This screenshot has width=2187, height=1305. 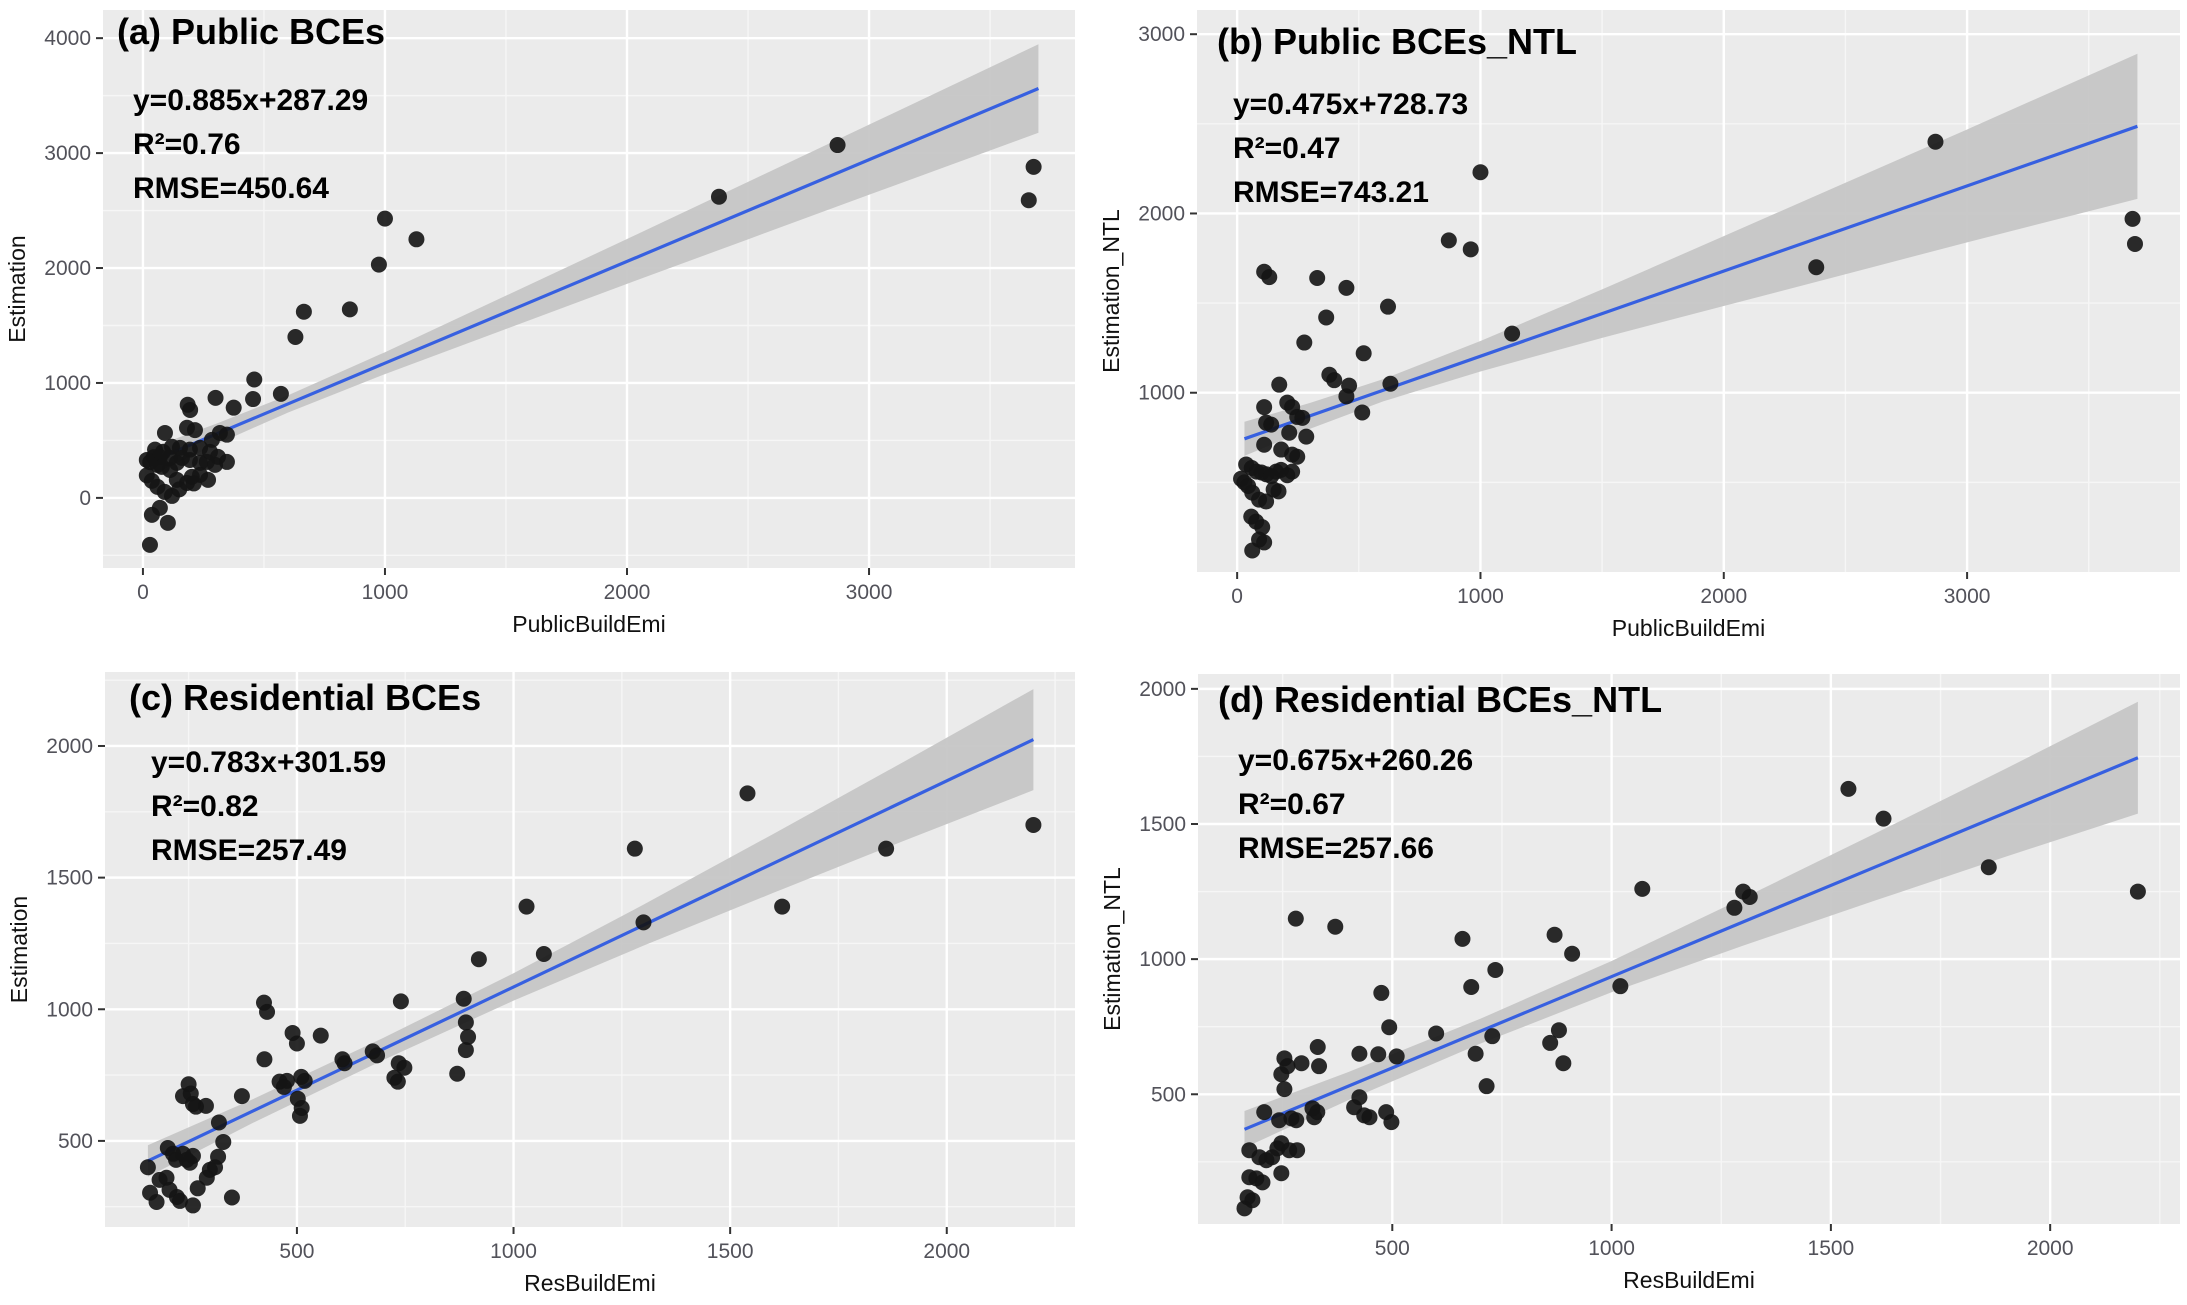 What do you see at coordinates (69, 878) in the screenshot?
I see `y-tick-label: 1500` at bounding box center [69, 878].